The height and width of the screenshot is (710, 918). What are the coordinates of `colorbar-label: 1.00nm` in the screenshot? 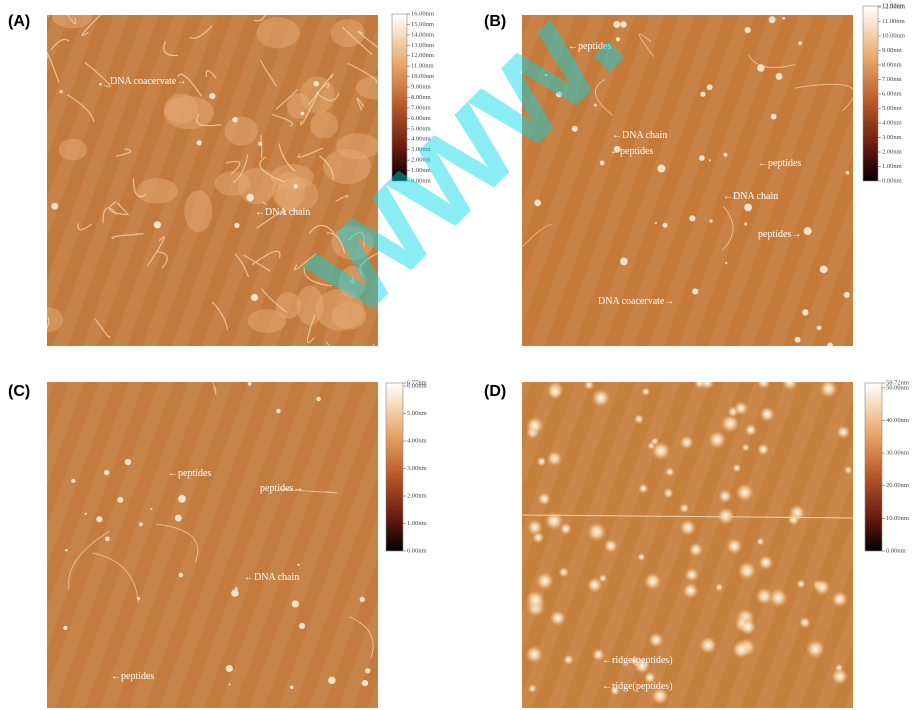 It's located at (421, 170).